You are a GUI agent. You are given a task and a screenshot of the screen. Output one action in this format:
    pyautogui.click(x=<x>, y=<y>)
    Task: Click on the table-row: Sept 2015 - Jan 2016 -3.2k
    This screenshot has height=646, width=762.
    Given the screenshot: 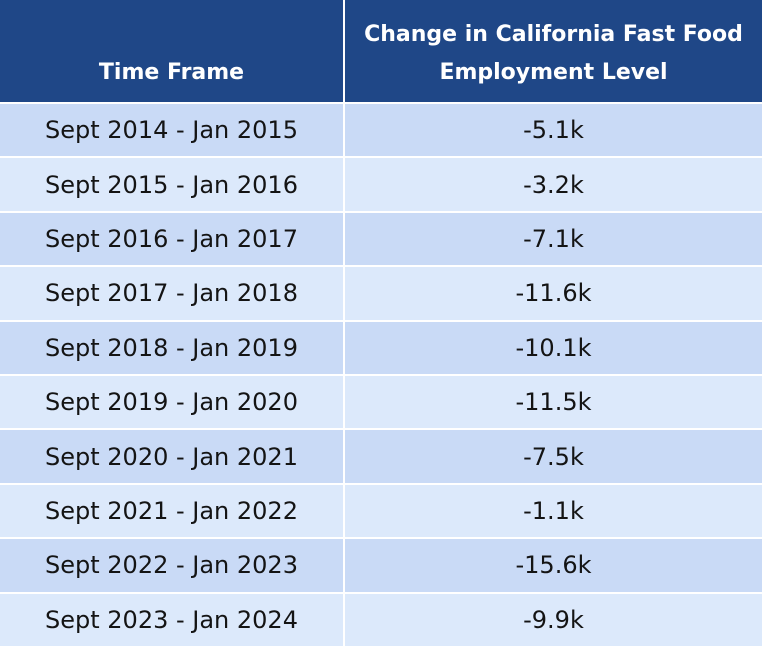 What is the action you would take?
    pyautogui.click(x=381, y=183)
    